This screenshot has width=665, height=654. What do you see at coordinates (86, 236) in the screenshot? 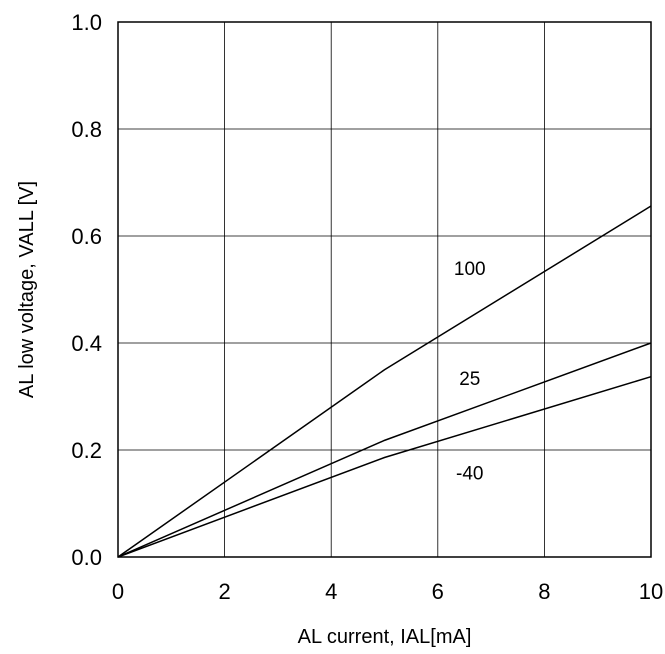
I see `y-tick-label: 0.6` at bounding box center [86, 236].